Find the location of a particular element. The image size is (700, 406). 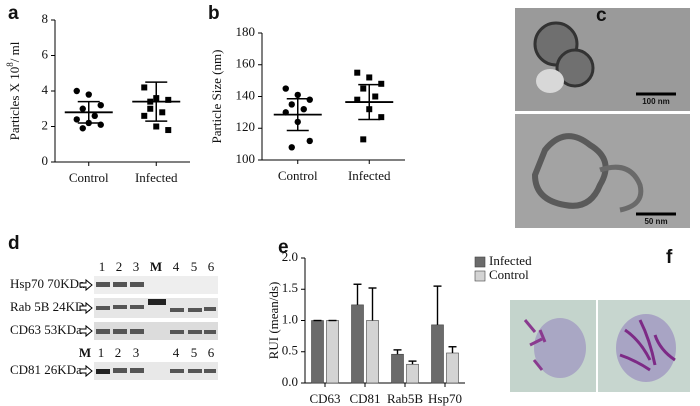

y-tick-label: 0.5 is located at coordinates (290, 350).